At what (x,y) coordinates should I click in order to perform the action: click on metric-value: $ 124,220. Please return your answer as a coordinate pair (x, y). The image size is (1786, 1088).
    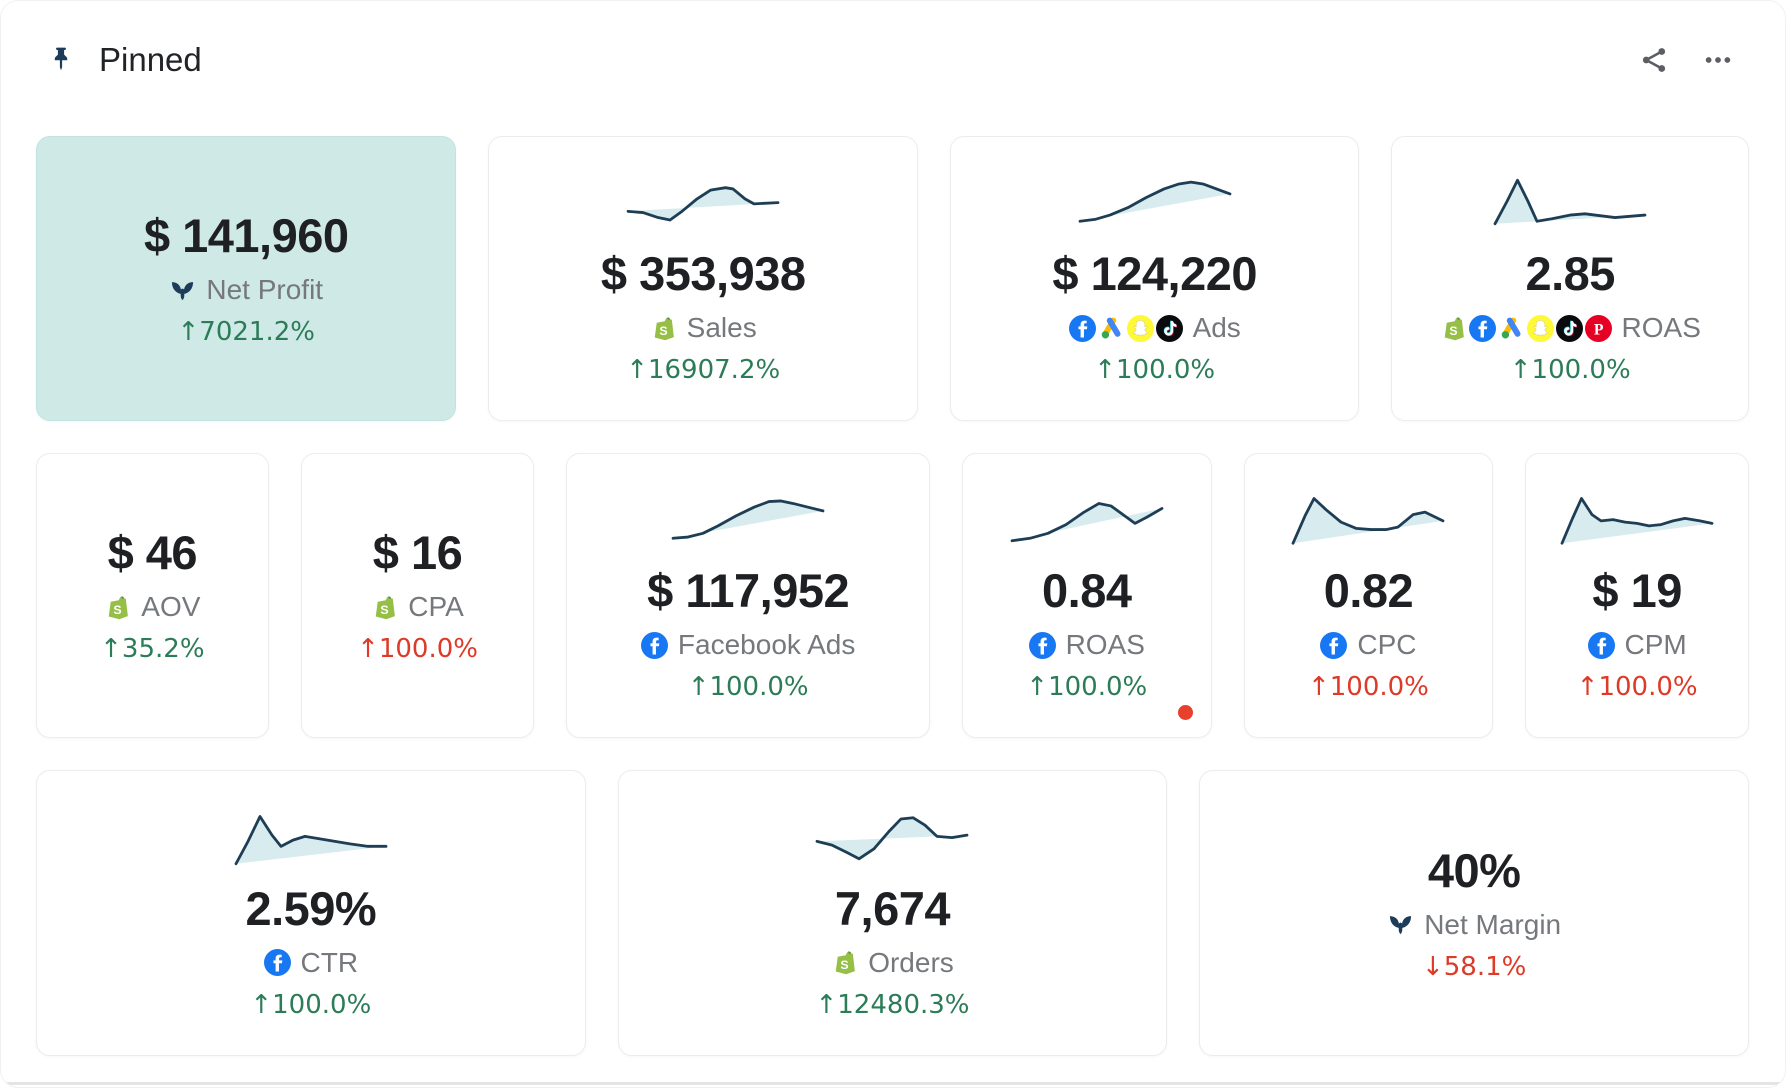
    Looking at the image, I should click on (1154, 273).